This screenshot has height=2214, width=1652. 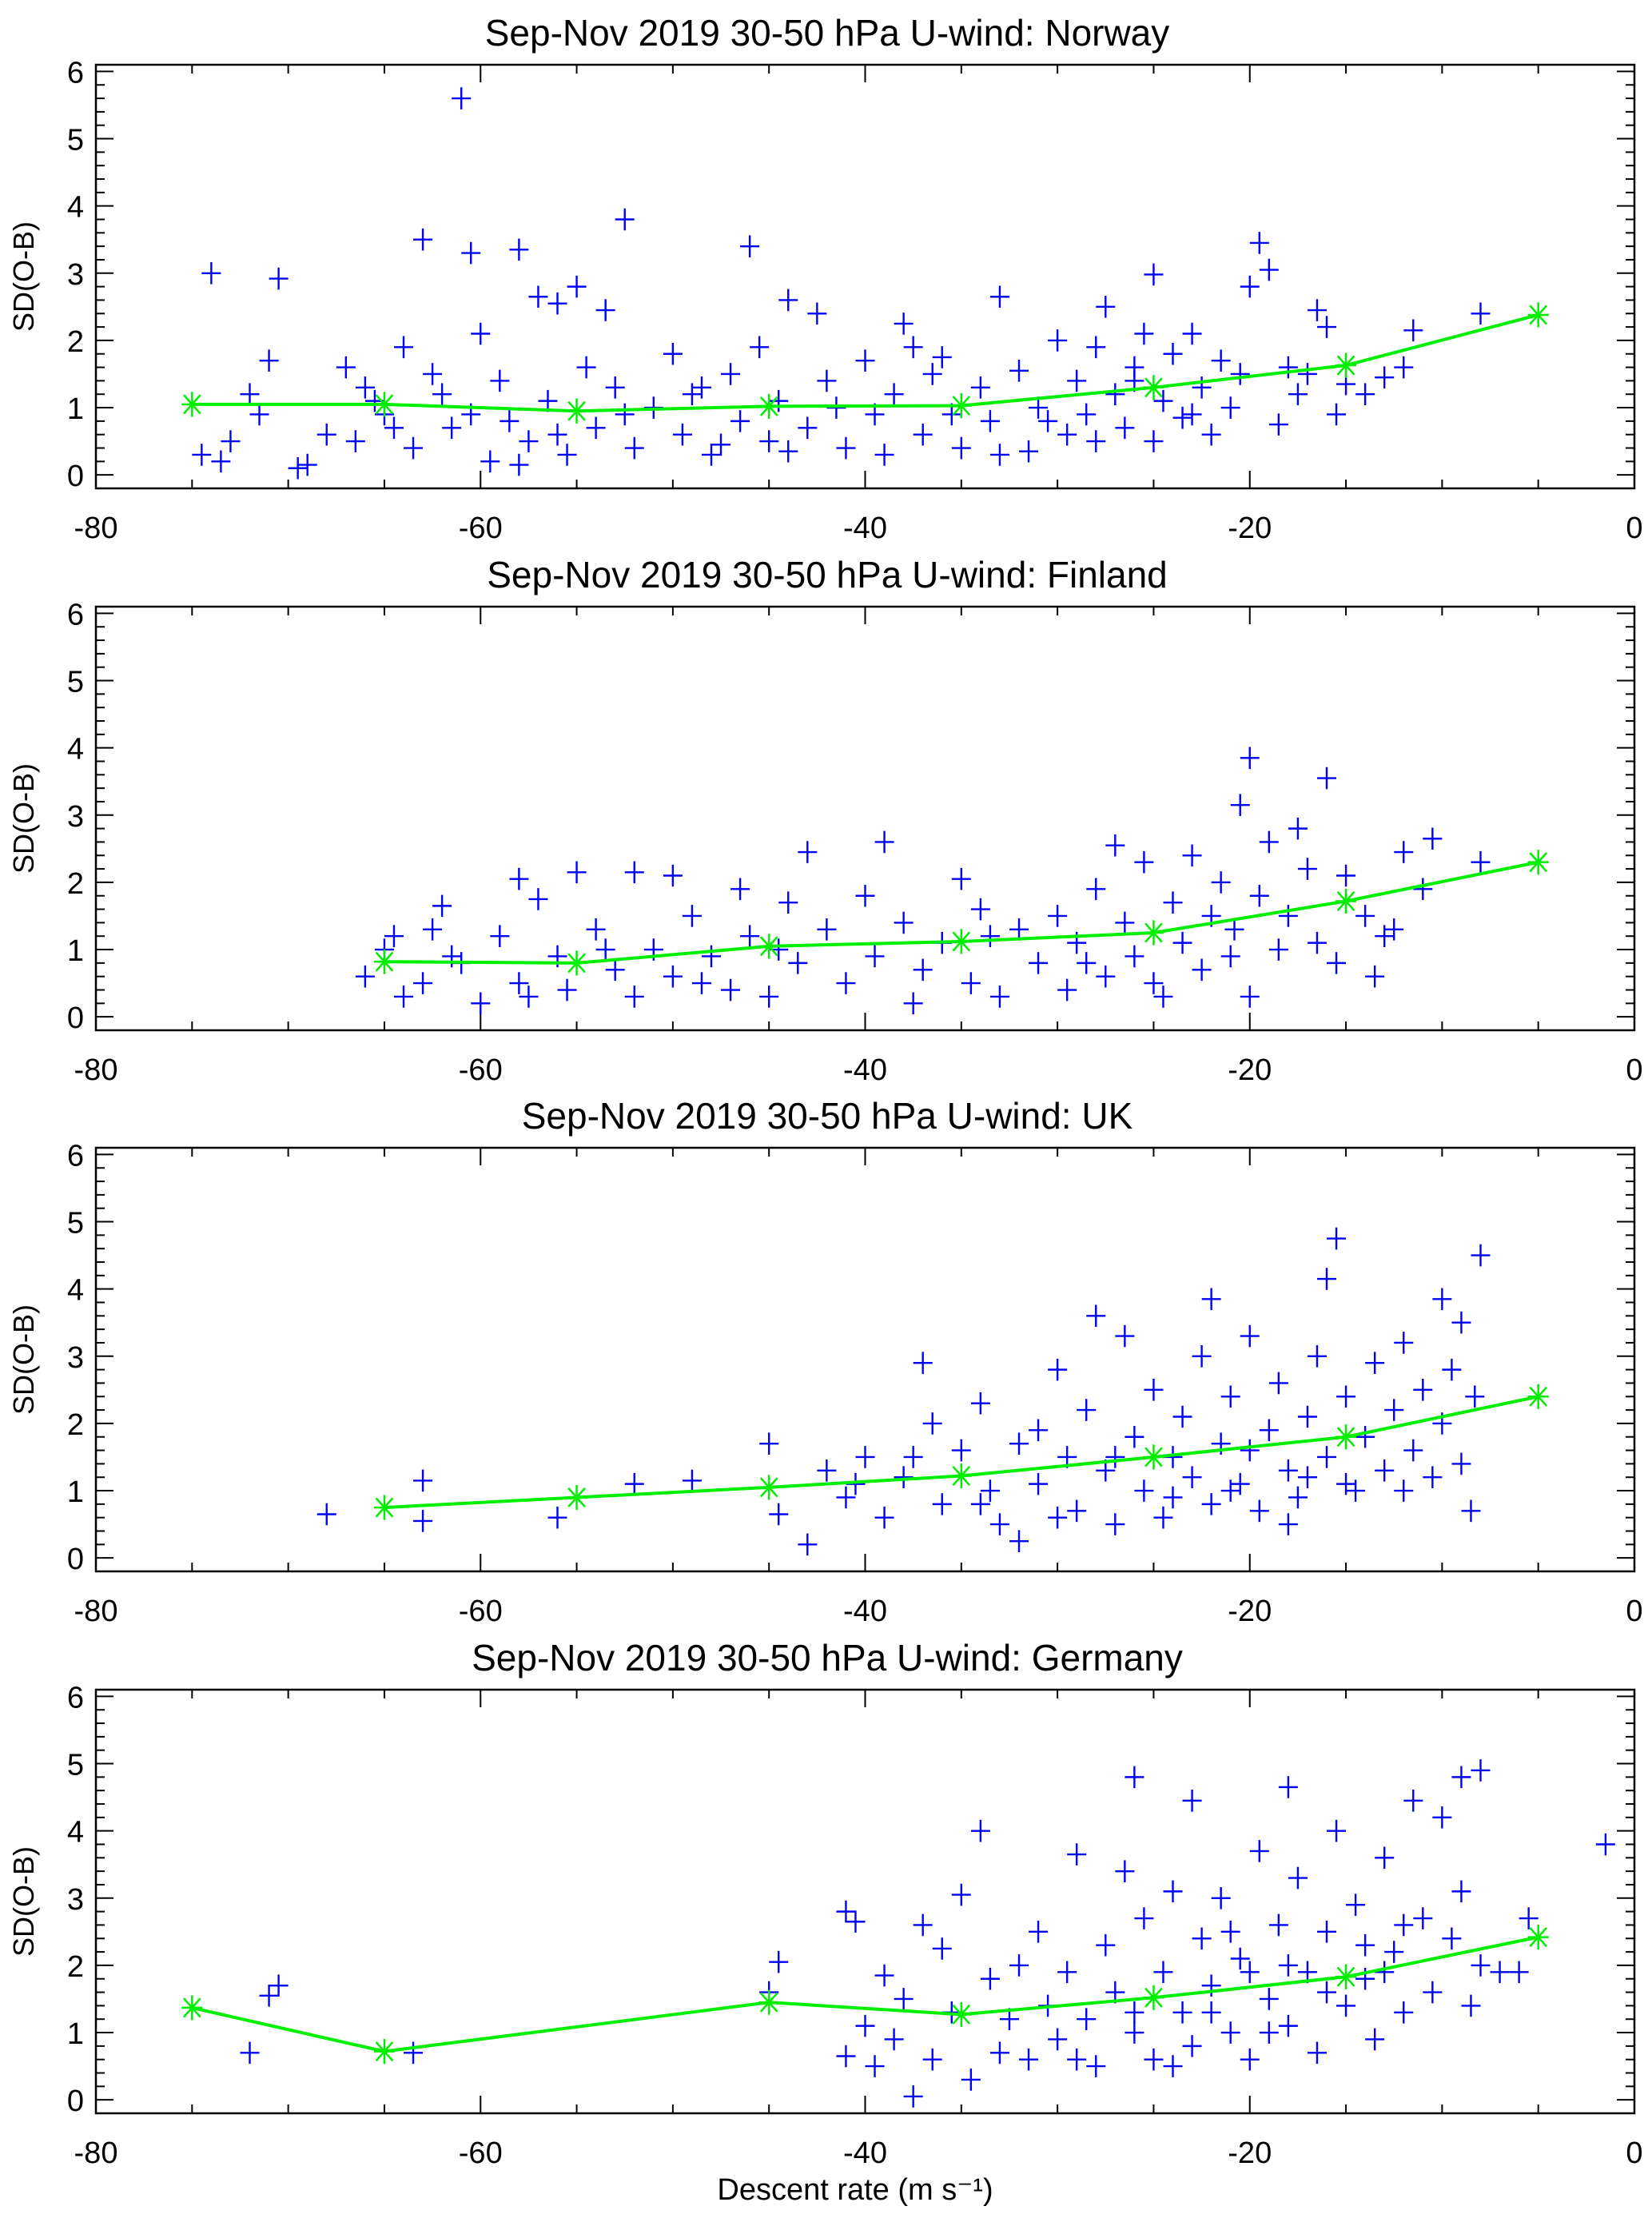 I want to click on y-tick-label: 1, so click(x=75, y=409).